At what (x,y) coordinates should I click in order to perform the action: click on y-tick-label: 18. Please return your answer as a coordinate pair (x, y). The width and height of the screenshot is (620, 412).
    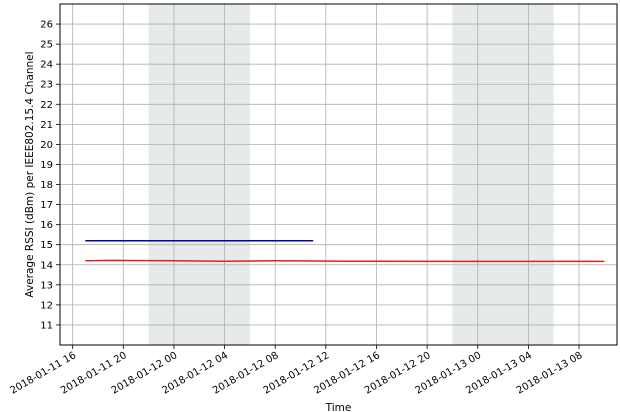
    Looking at the image, I should click on (46, 185).